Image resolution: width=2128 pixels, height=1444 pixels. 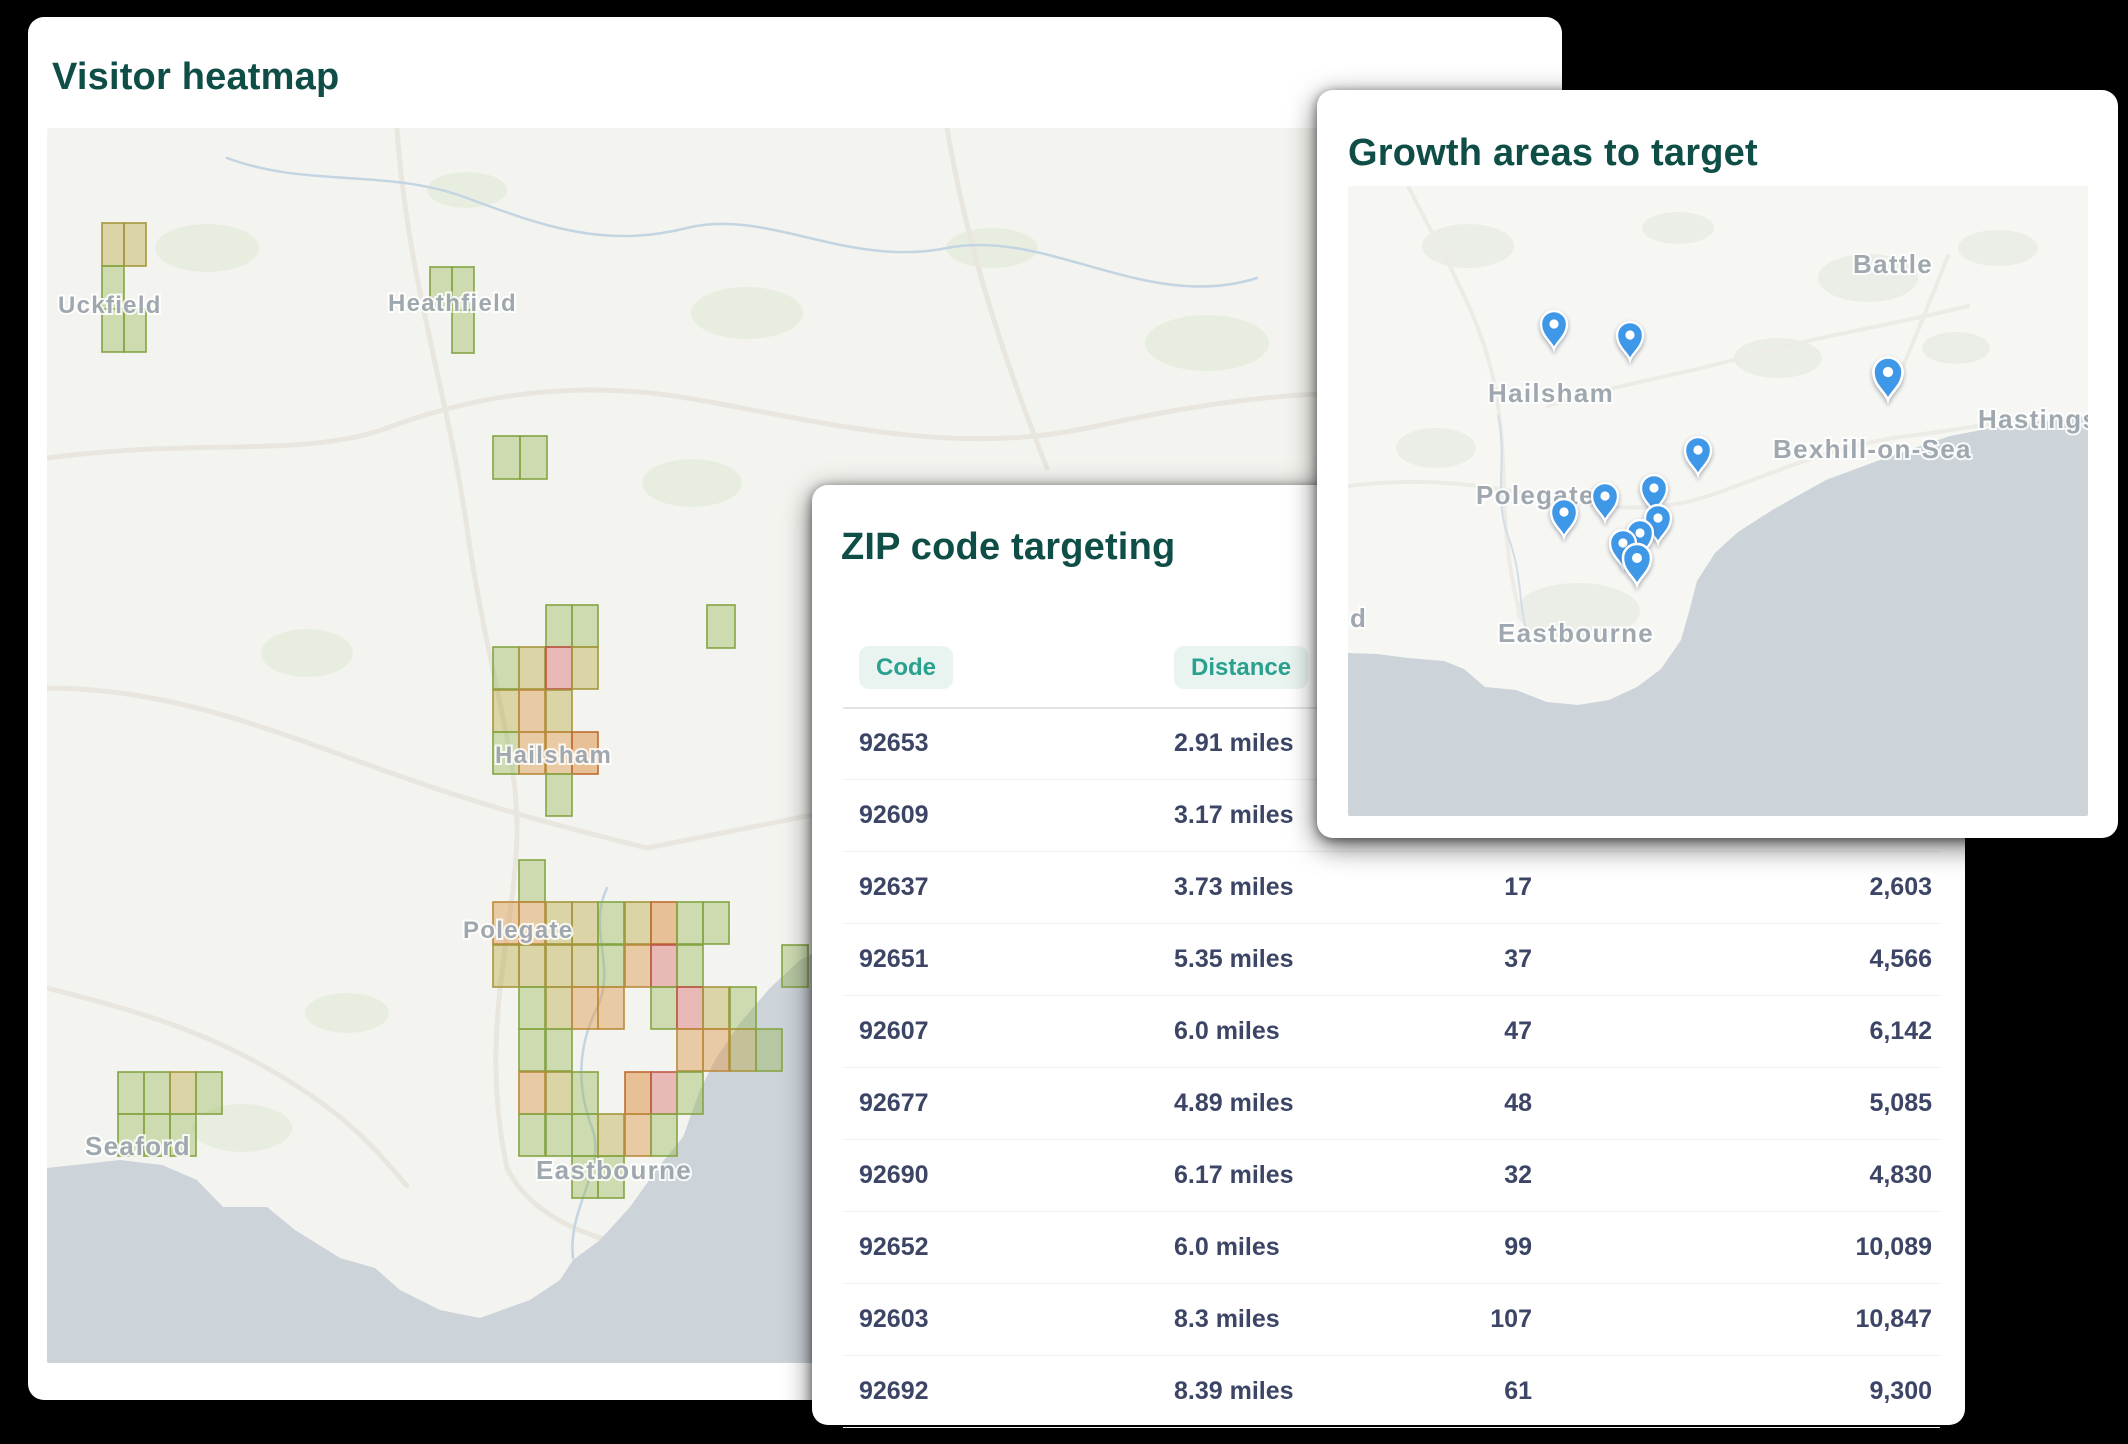 What do you see at coordinates (1227, 1031) in the screenshot?
I see `cell-distance: 6.0 miles` at bounding box center [1227, 1031].